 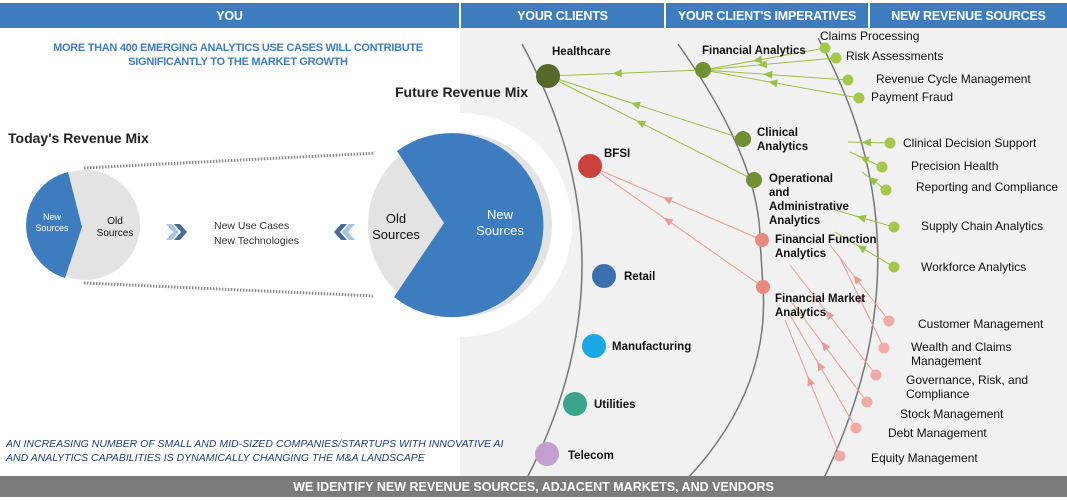 What do you see at coordinates (783, 140) in the screenshot?
I see `imperative-label: Clinical Analytics` at bounding box center [783, 140].